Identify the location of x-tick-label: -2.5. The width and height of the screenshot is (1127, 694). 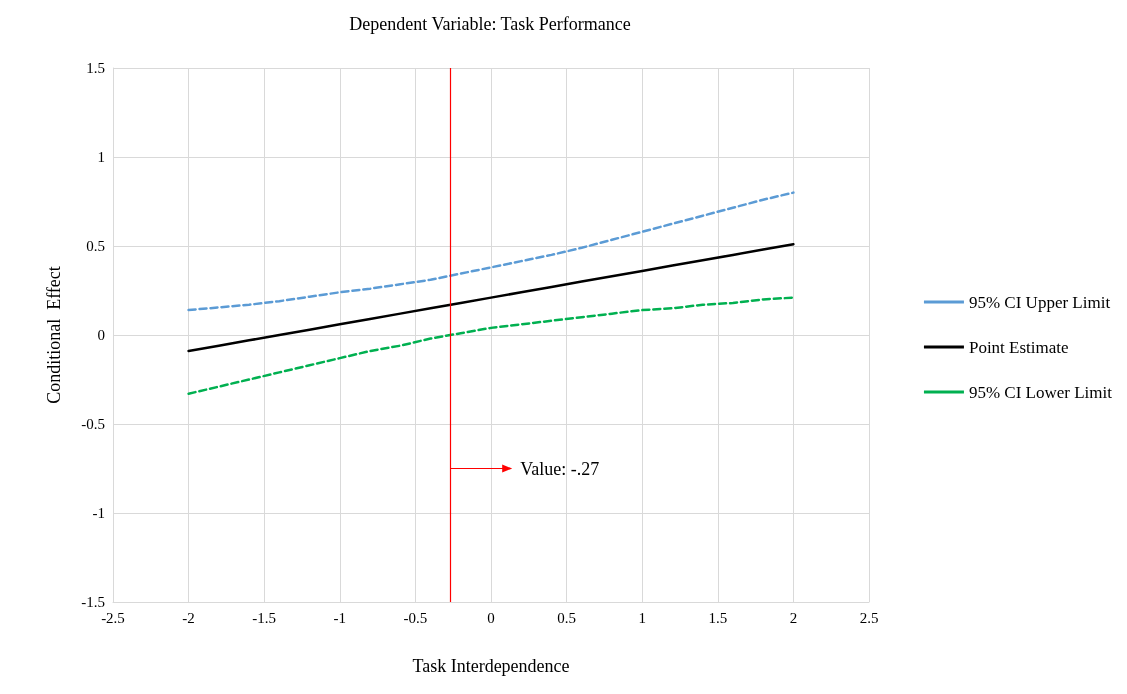
(113, 617).